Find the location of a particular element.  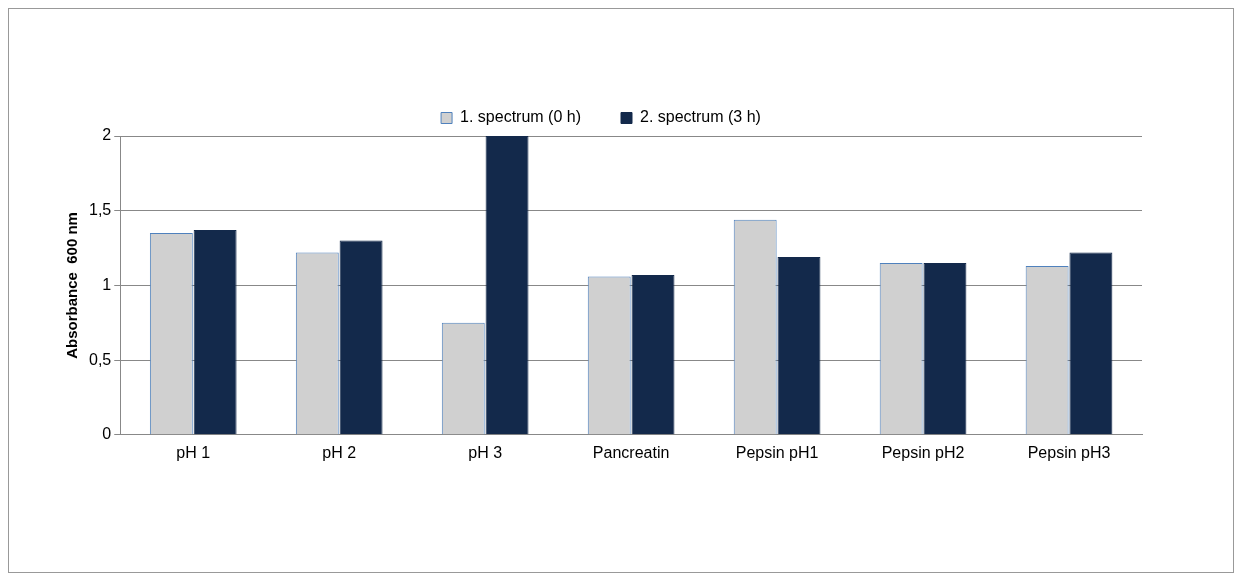

y-tick-label: 1,5 is located at coordinates (100, 210).